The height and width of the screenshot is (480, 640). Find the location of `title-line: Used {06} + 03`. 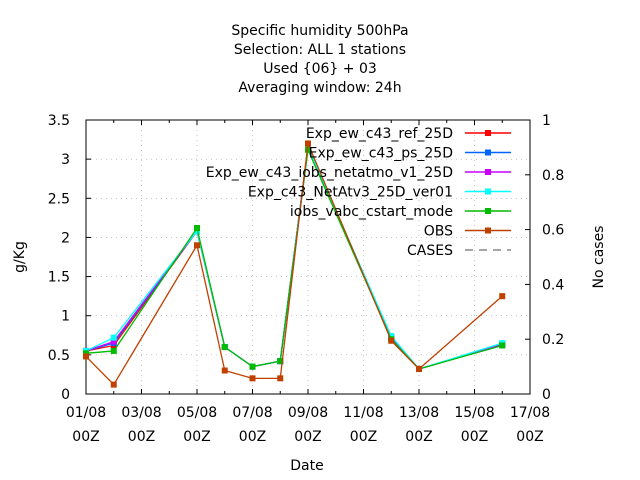

title-line: Used {06} + 03 is located at coordinates (320, 69).